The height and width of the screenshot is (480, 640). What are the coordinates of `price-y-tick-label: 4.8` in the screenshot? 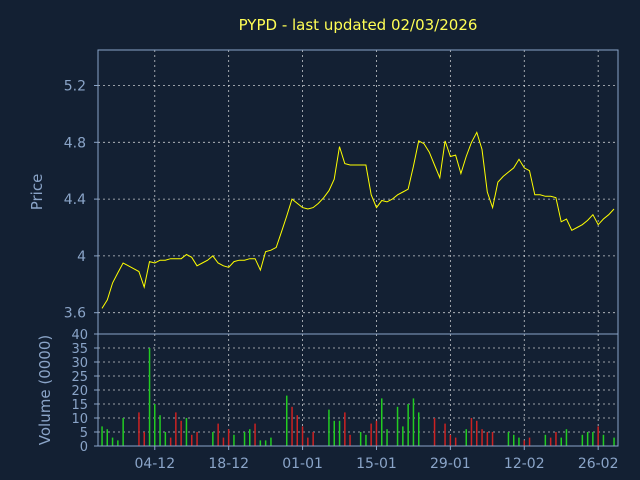 It's located at (75, 143).